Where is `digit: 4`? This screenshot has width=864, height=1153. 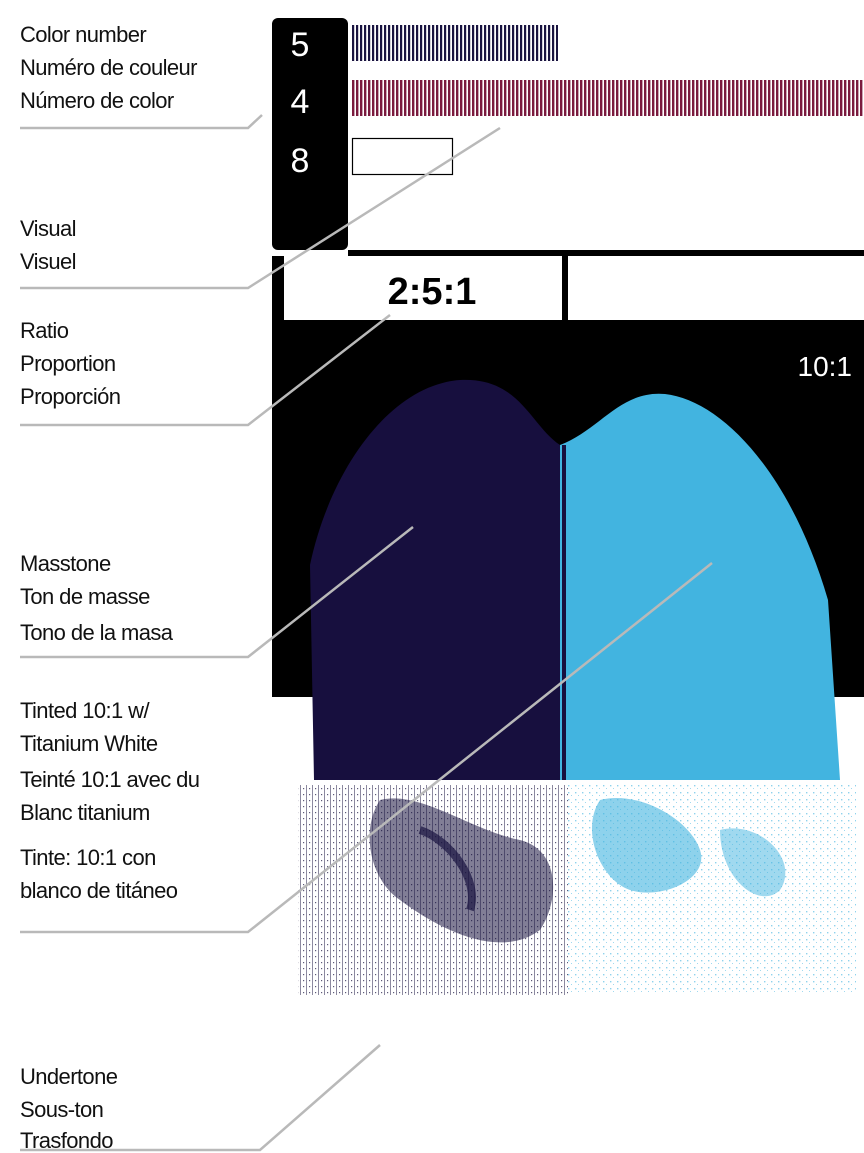 digit: 4 is located at coordinates (300, 102).